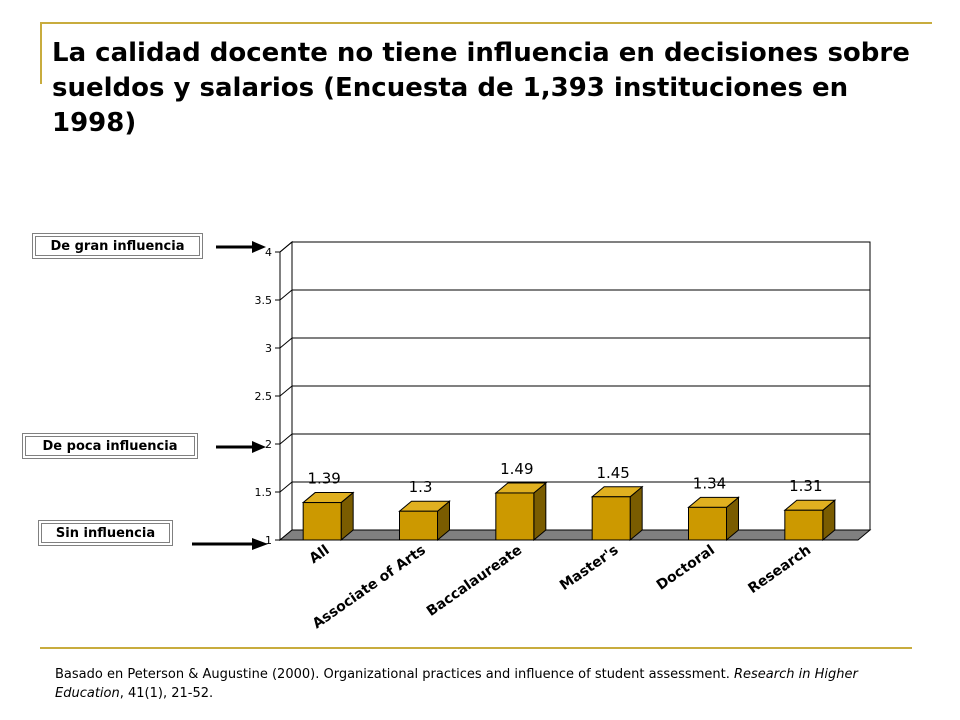 The image size is (960, 720). Describe the element at coordinates (230, 544) in the screenshot. I see `arrow-none-icon` at that location.